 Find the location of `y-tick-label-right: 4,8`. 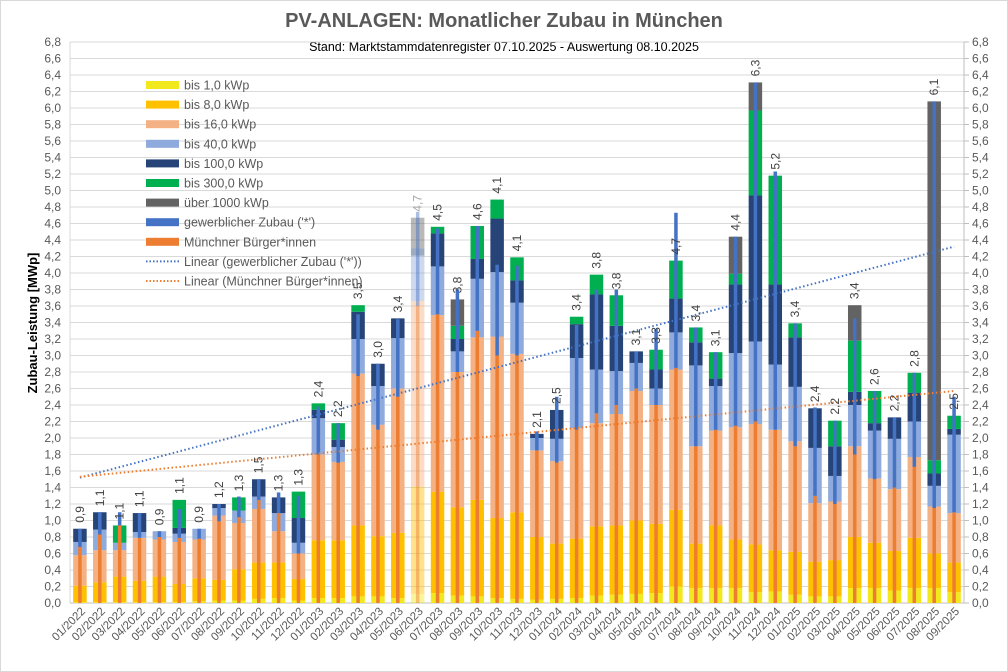

y-tick-label-right: 4,8 is located at coordinates (980, 207).